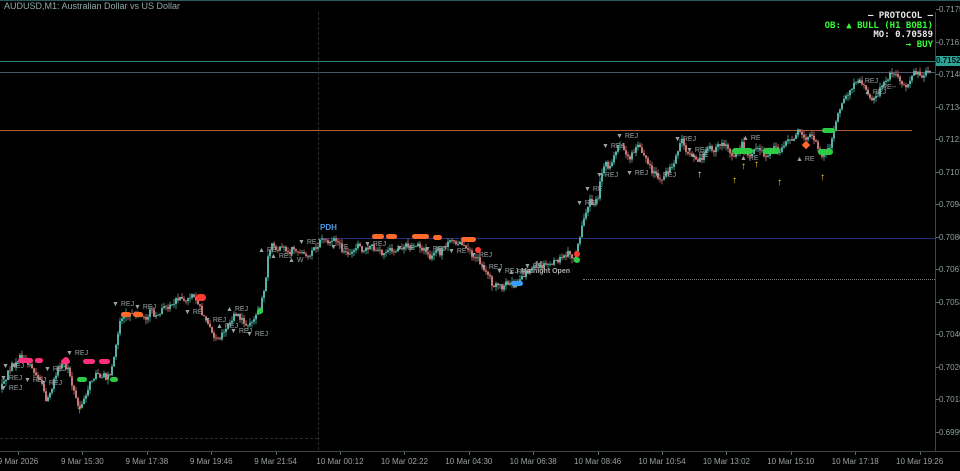 This screenshot has width=960, height=471. I want to click on price-axis-label: 0.71615, so click(949, 42).